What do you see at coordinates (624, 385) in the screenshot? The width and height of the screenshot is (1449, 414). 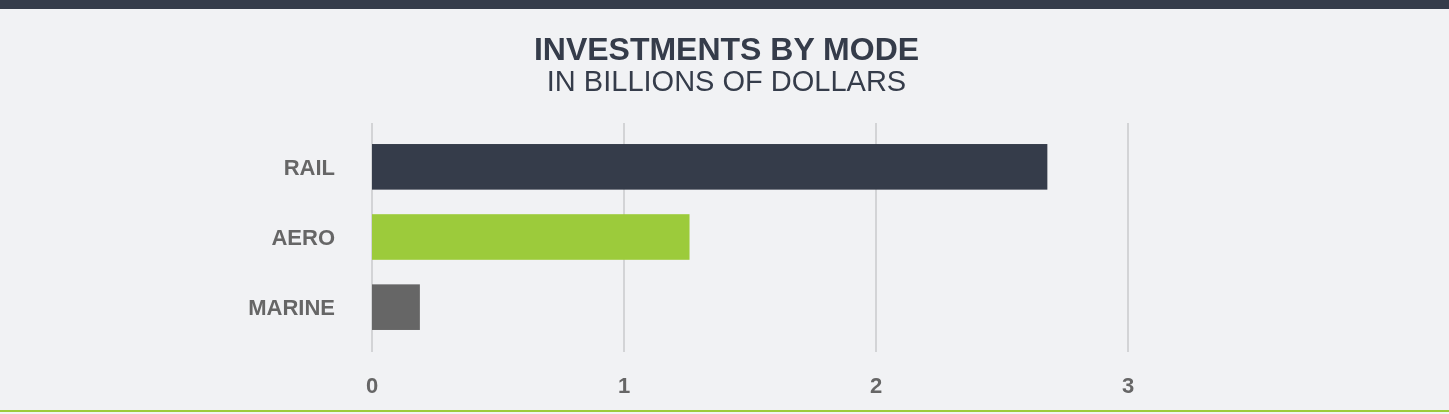 I see `x-tick-label: 1` at bounding box center [624, 385].